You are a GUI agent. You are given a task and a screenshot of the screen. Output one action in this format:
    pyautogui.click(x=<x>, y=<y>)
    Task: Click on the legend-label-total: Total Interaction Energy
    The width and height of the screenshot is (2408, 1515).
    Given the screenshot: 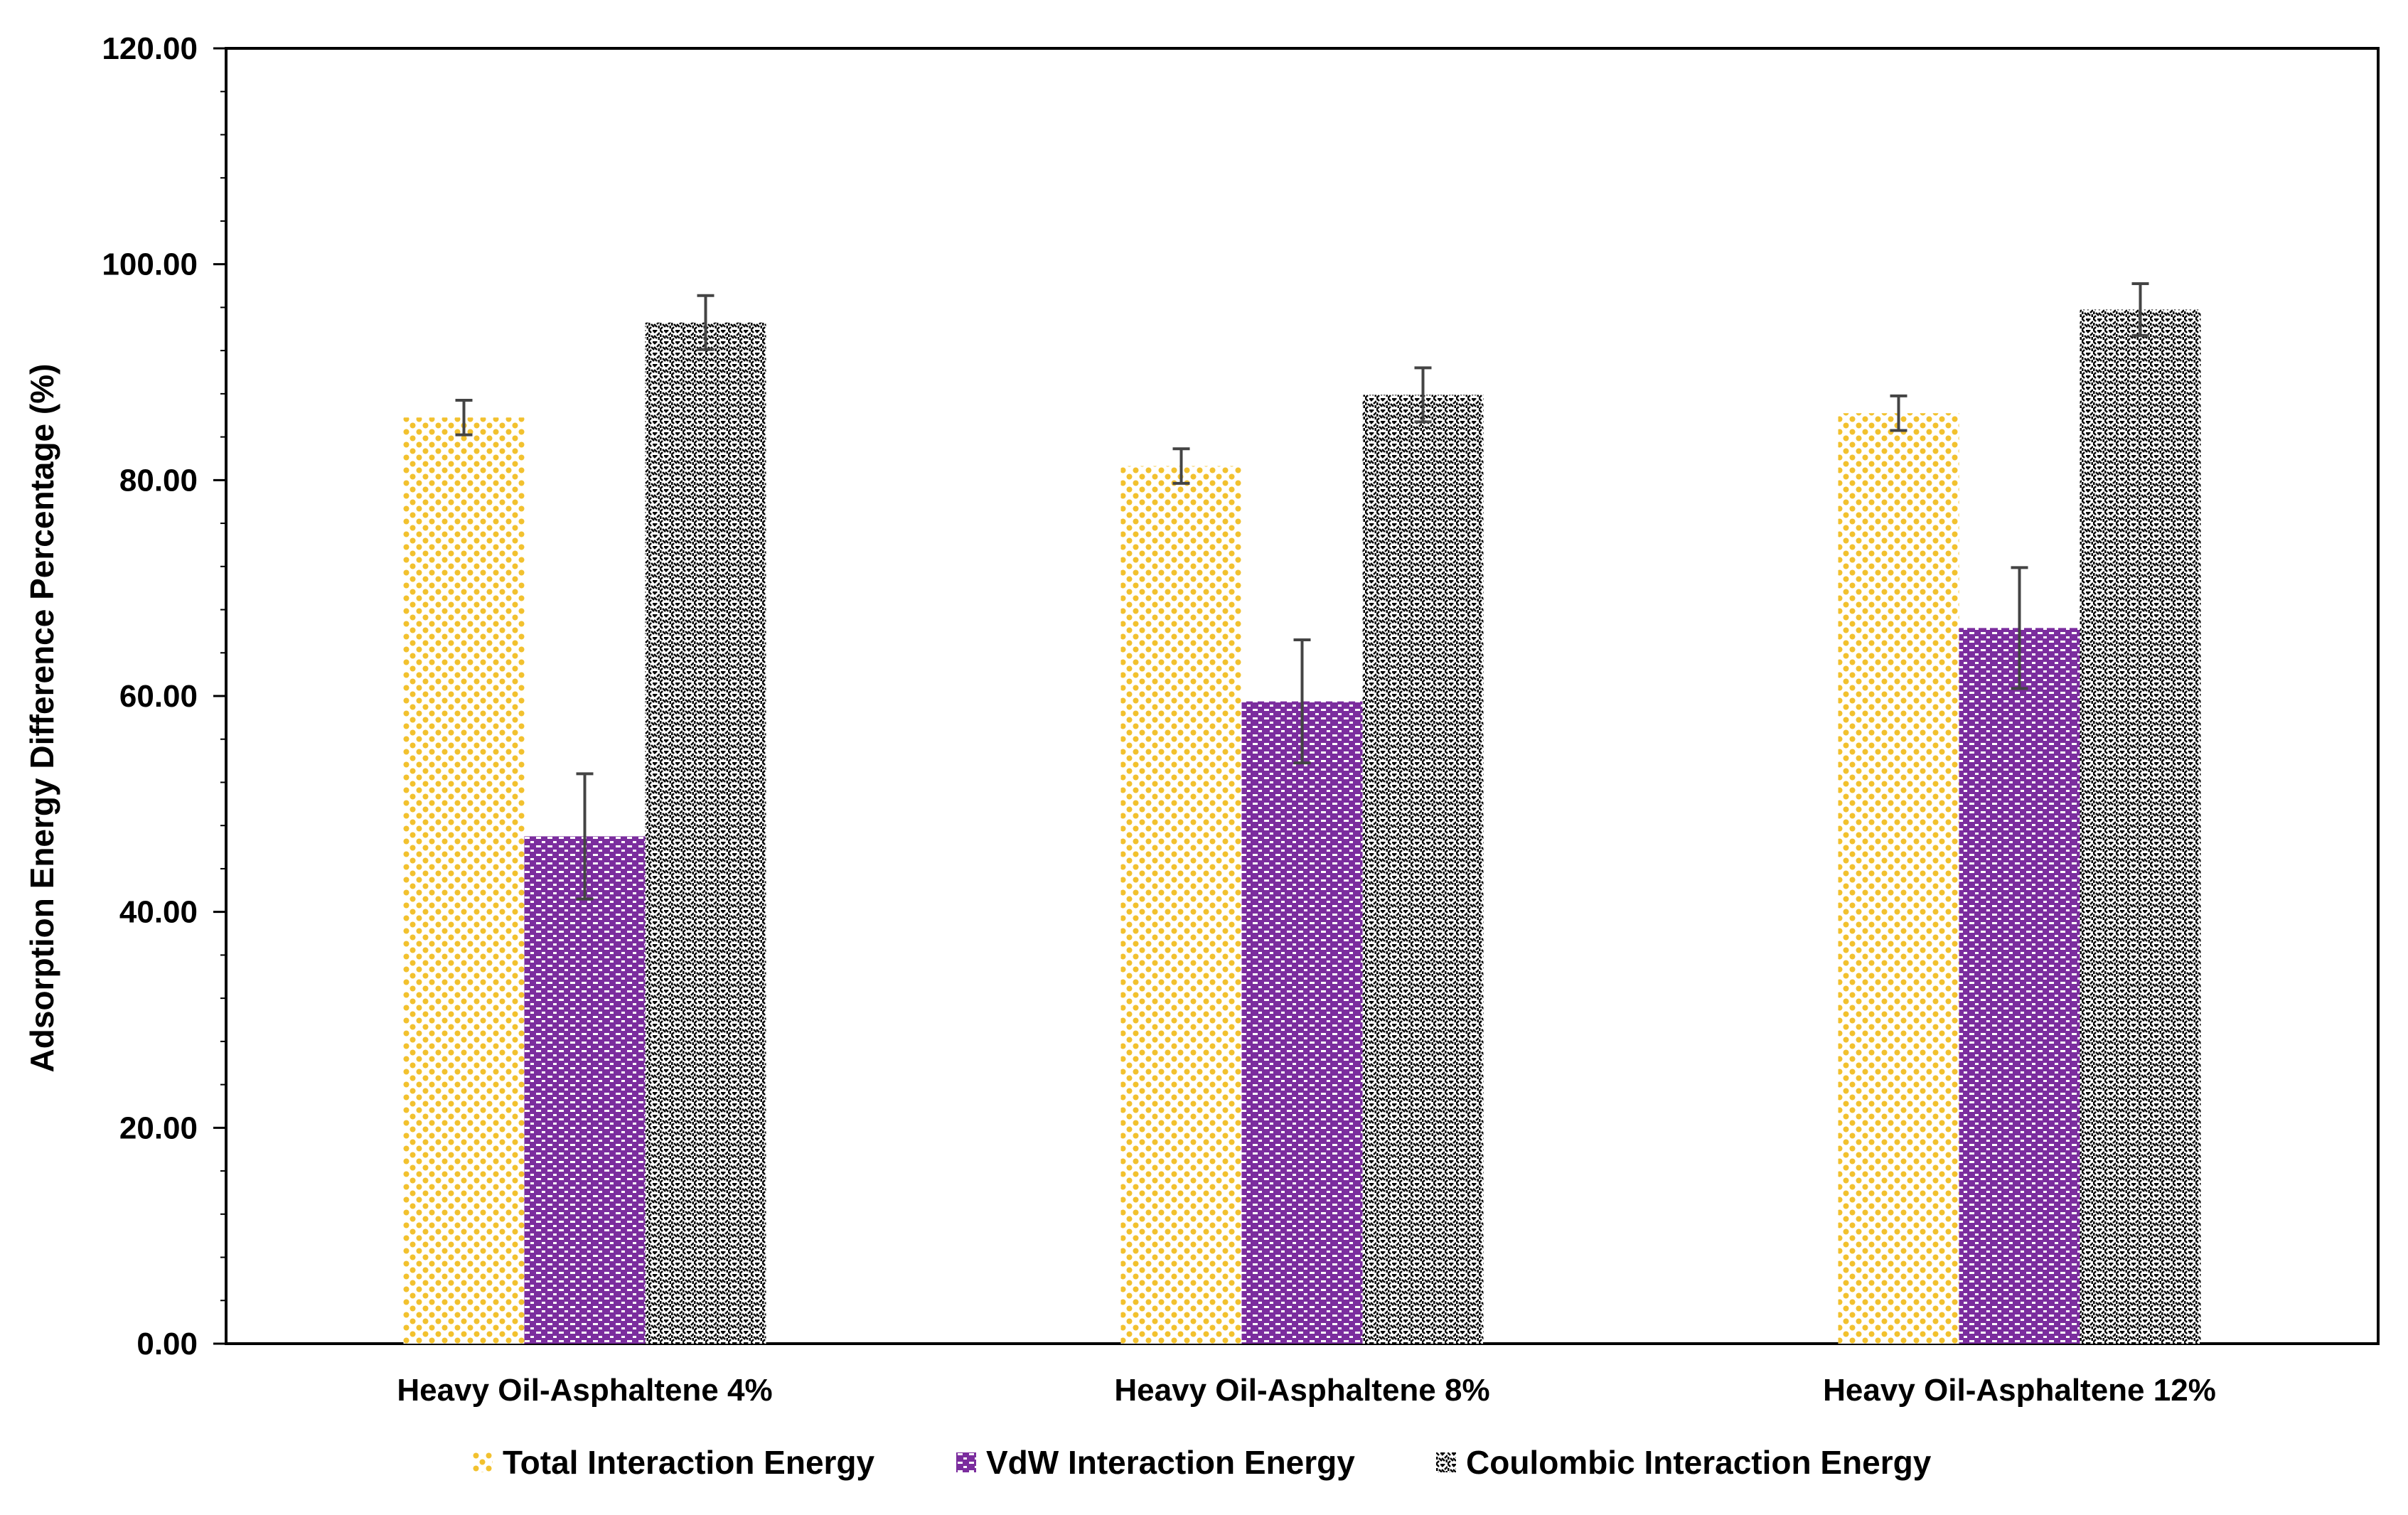 What is the action you would take?
    pyautogui.click(x=689, y=1462)
    